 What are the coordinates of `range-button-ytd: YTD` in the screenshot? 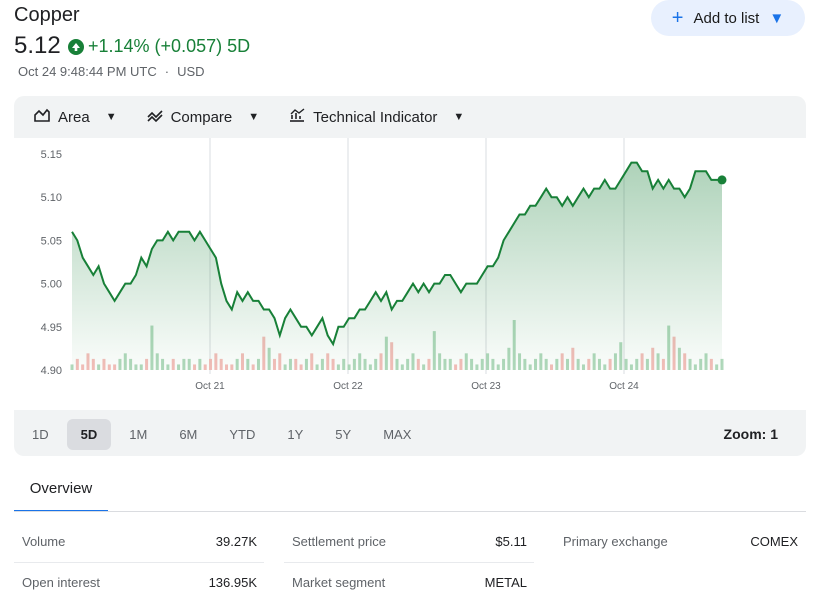 It's located at (242, 434).